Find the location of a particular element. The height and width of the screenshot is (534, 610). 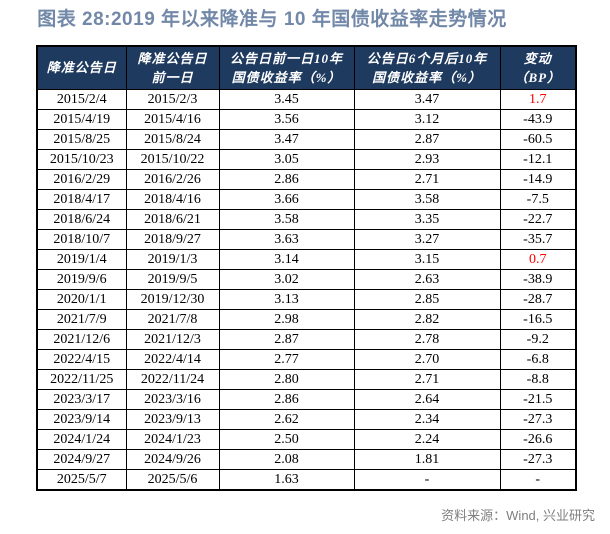

cell-prev-date: 2021/7/8 is located at coordinates (172, 319).